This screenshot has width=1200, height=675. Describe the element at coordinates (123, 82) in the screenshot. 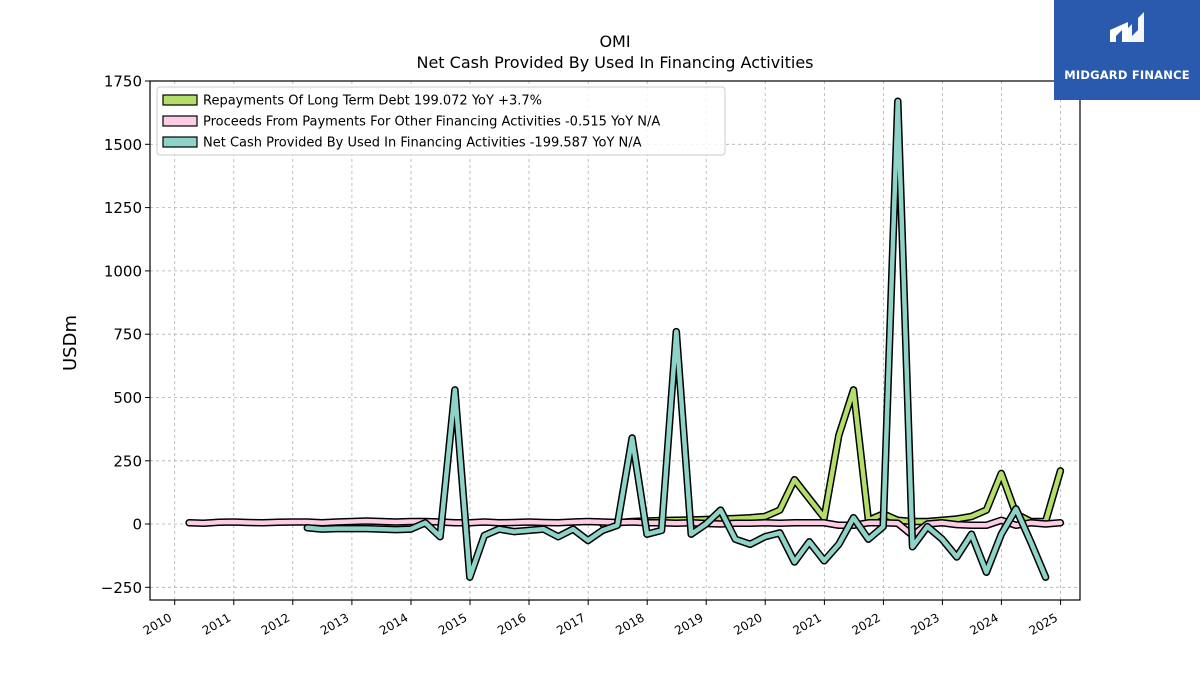

I see `y-tick-label: 1750` at that location.